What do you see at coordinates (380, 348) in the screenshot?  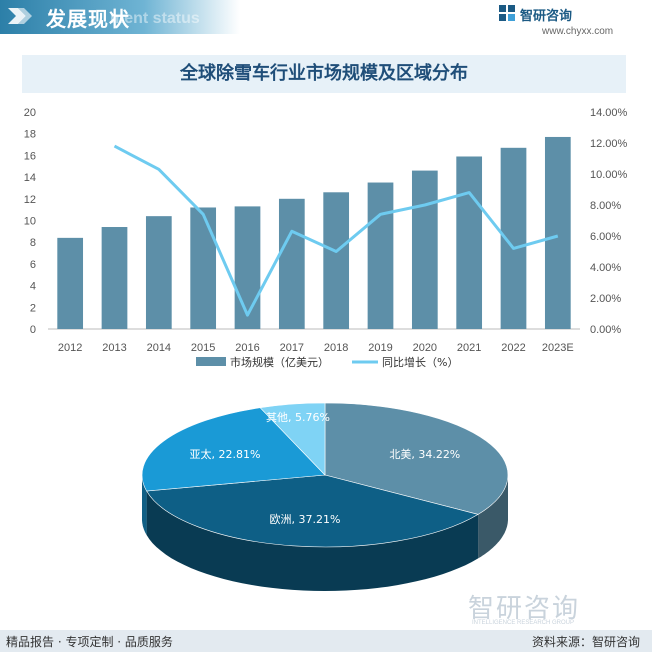 I see `x-tick-label: 2019` at bounding box center [380, 348].